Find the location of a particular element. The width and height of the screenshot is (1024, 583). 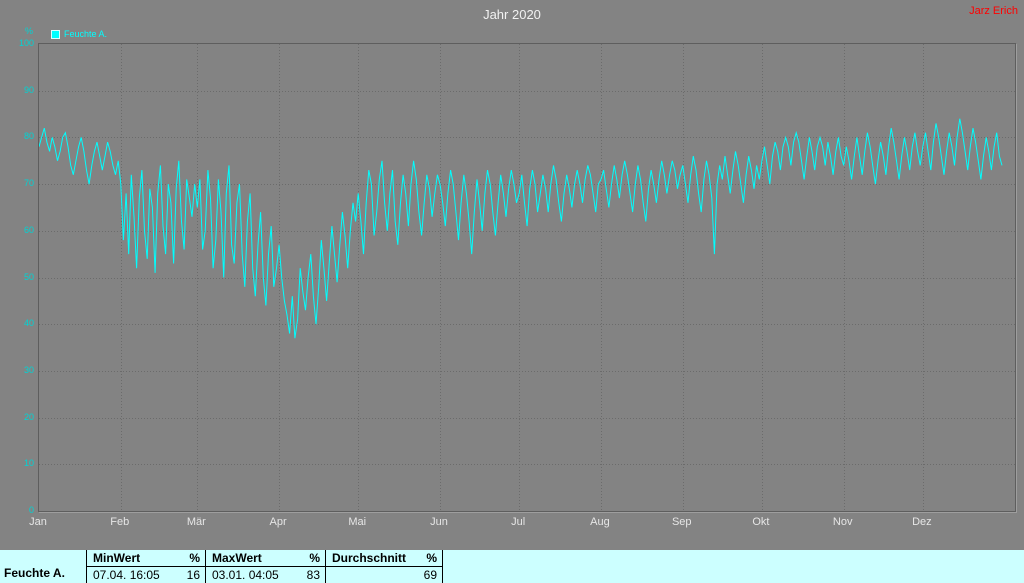

legend: Feuchte A. is located at coordinates (79, 34).